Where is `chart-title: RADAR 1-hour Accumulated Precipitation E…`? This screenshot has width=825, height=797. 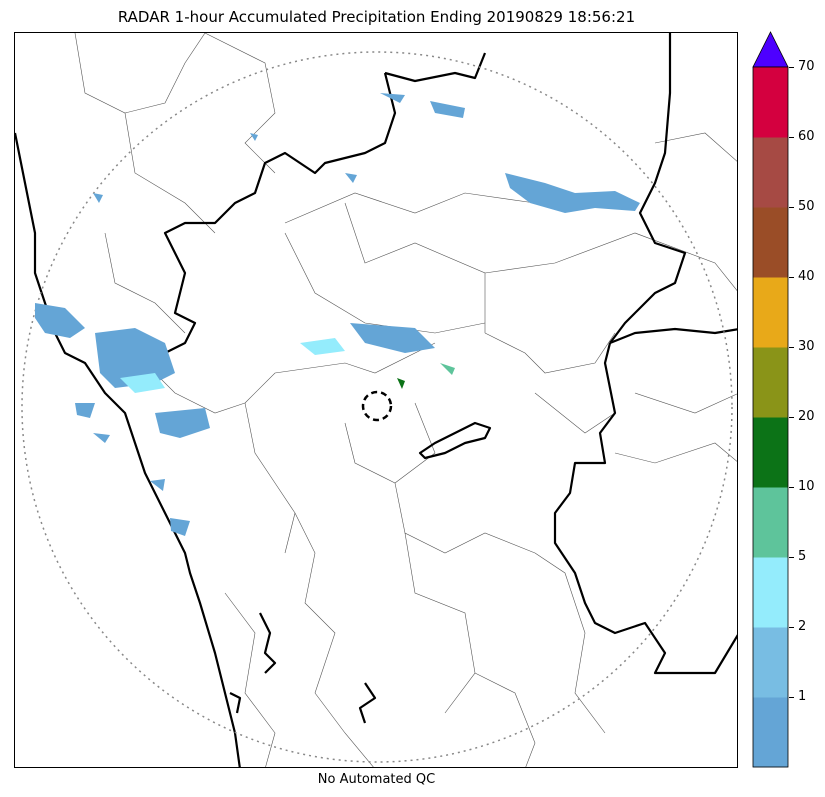
chart-title: RADAR 1-hour Accumulated Precipitation E… is located at coordinates (376, 17).